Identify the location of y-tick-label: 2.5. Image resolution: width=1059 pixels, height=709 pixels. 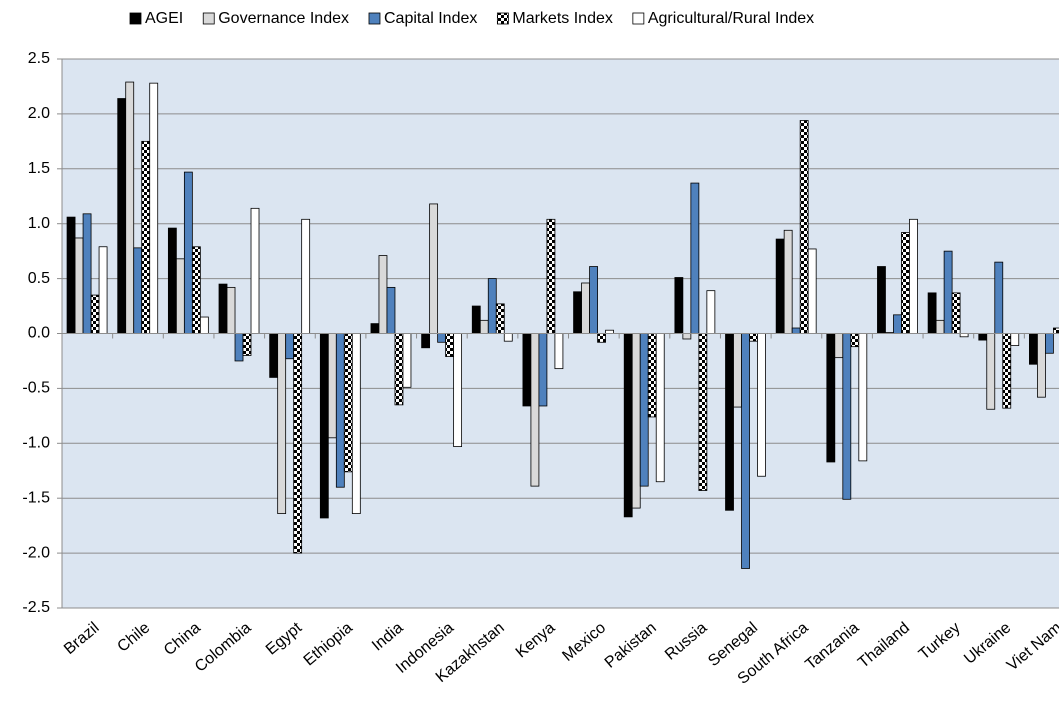
(39, 58).